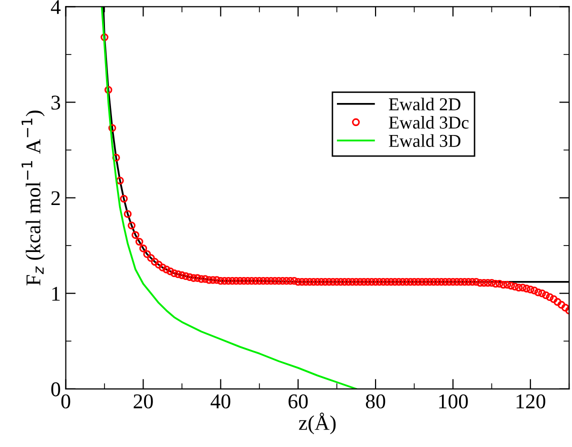 This screenshot has height=447, width=572. Describe the element at coordinates (143, 401) in the screenshot. I see `x-tick-label: 20` at that location.